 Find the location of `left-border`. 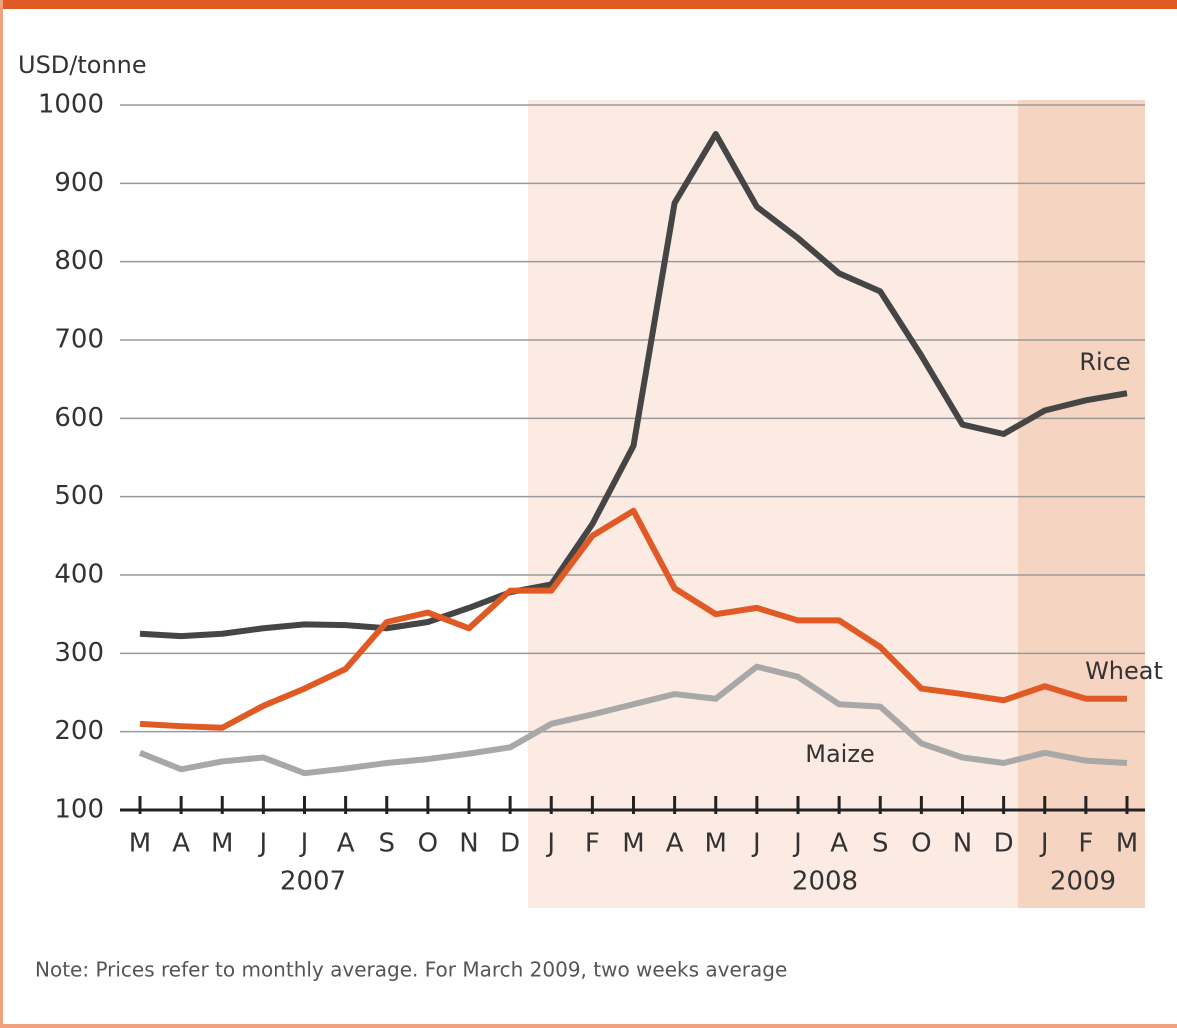

left-border is located at coordinates (1, 514).